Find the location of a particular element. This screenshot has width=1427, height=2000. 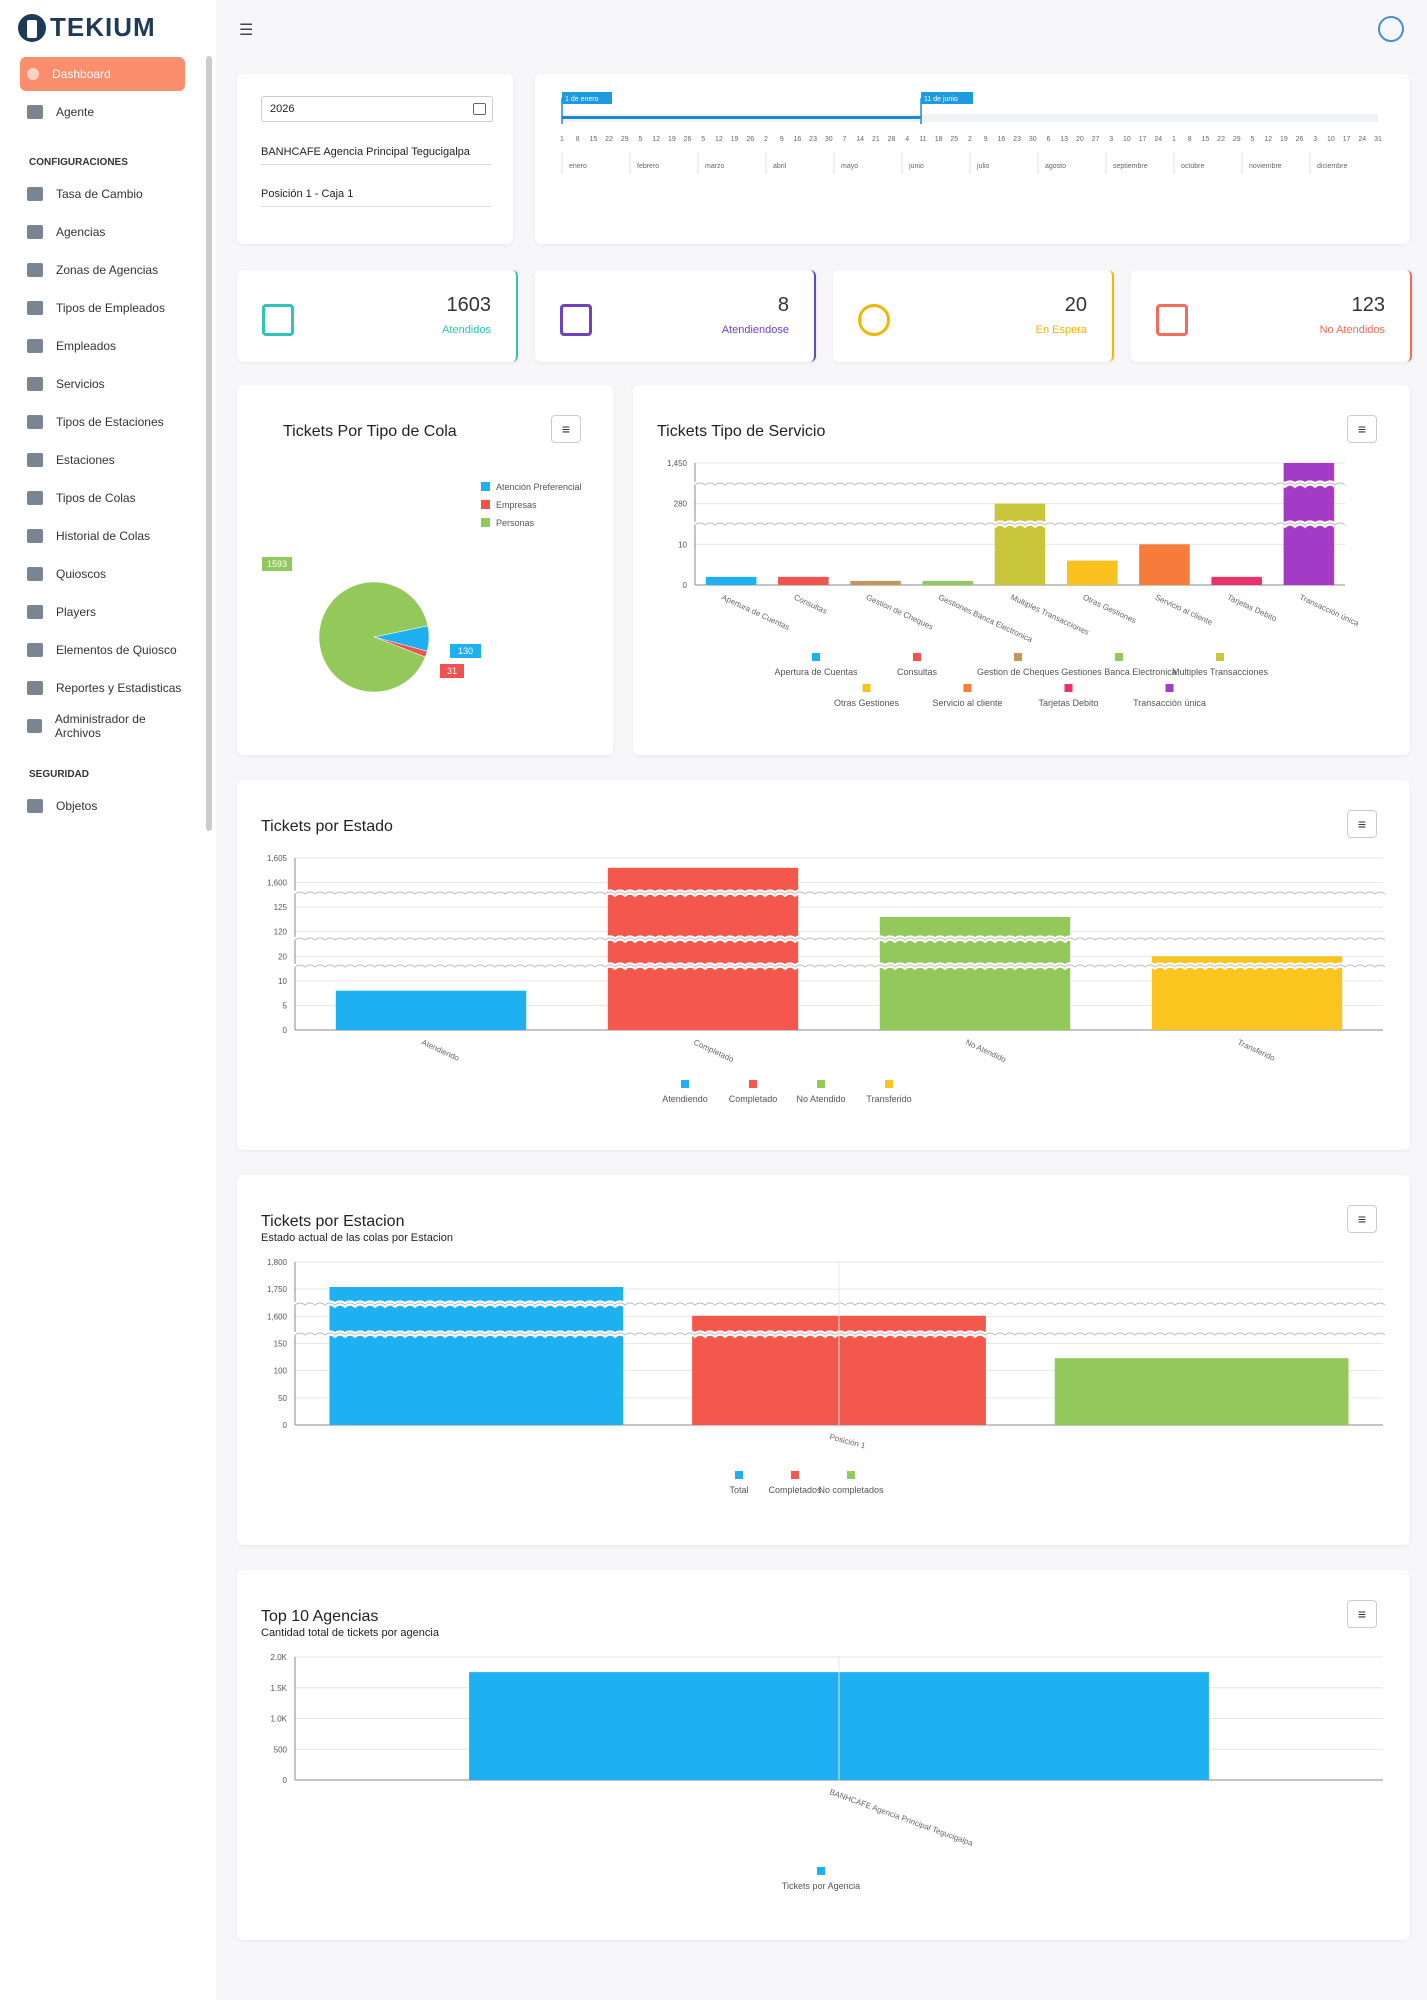

sidebar-item-label: Agente is located at coordinates (75, 112).